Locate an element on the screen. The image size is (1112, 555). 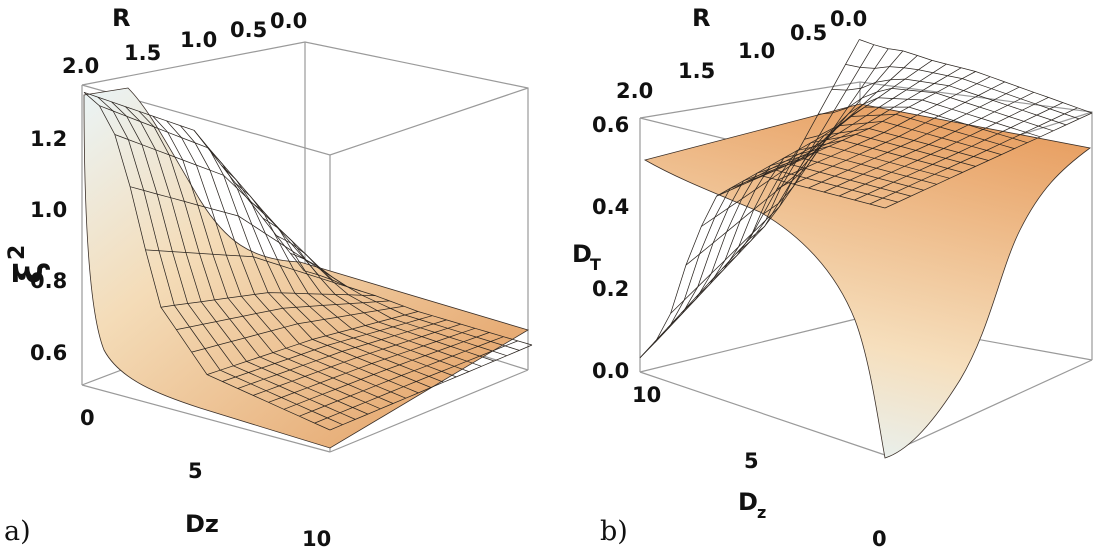
panel-a-x-ticks: 2.0 1.5 1.0 0.5 0.0 is located at coordinates (184, 43).